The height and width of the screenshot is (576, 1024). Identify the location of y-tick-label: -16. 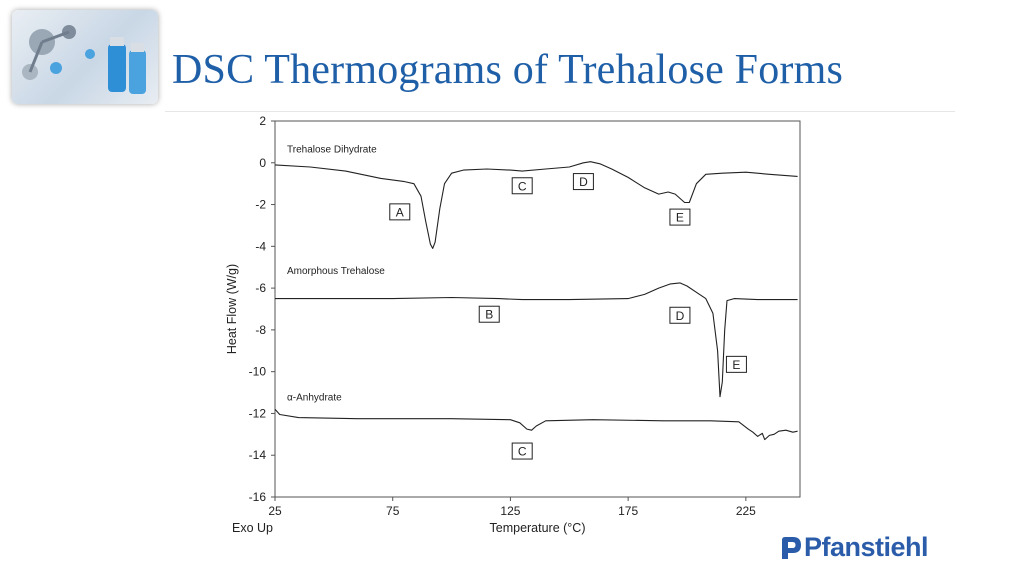
(258, 497).